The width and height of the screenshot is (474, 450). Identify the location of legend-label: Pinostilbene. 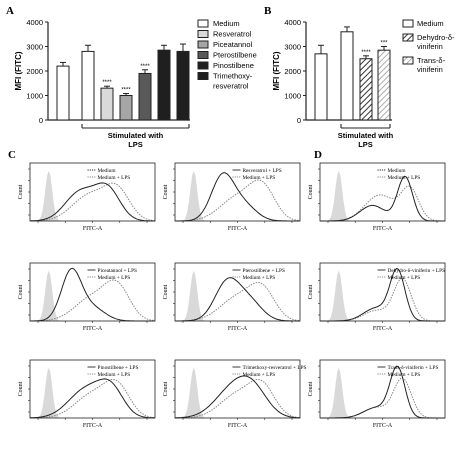
(233, 65).